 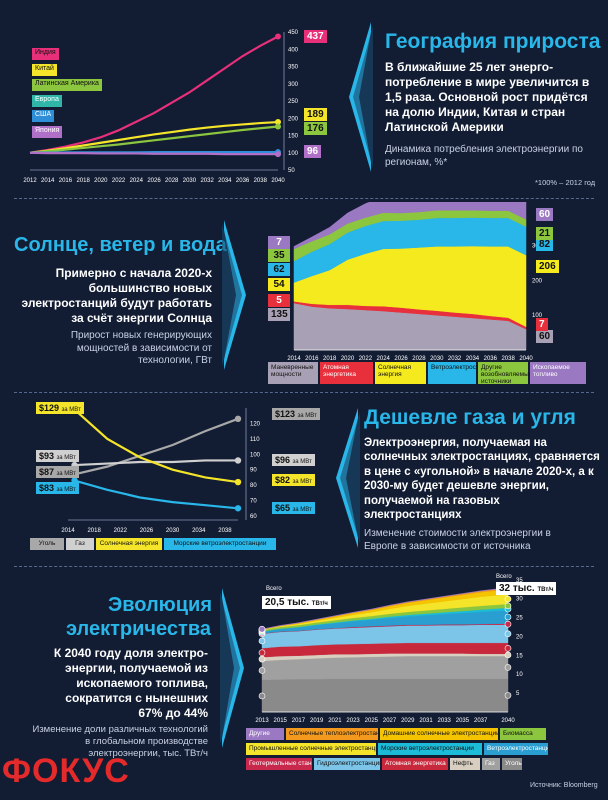 I want to click on series-start-value: 35, so click(x=279, y=255).